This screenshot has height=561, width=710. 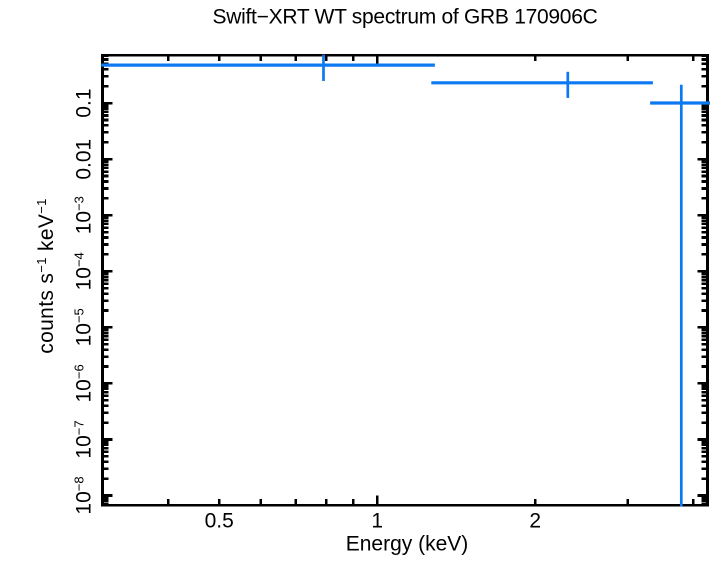 I want to click on svg-text: 2, so click(x=535, y=521).